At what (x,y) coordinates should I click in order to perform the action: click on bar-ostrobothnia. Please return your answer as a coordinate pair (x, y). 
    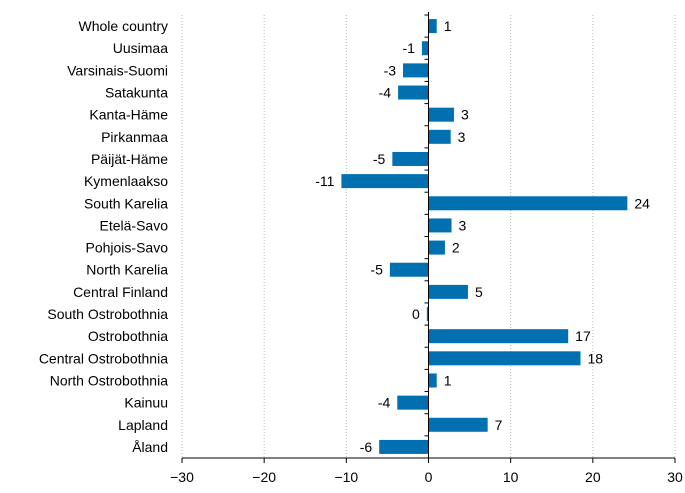
    Looking at the image, I should click on (498, 336).